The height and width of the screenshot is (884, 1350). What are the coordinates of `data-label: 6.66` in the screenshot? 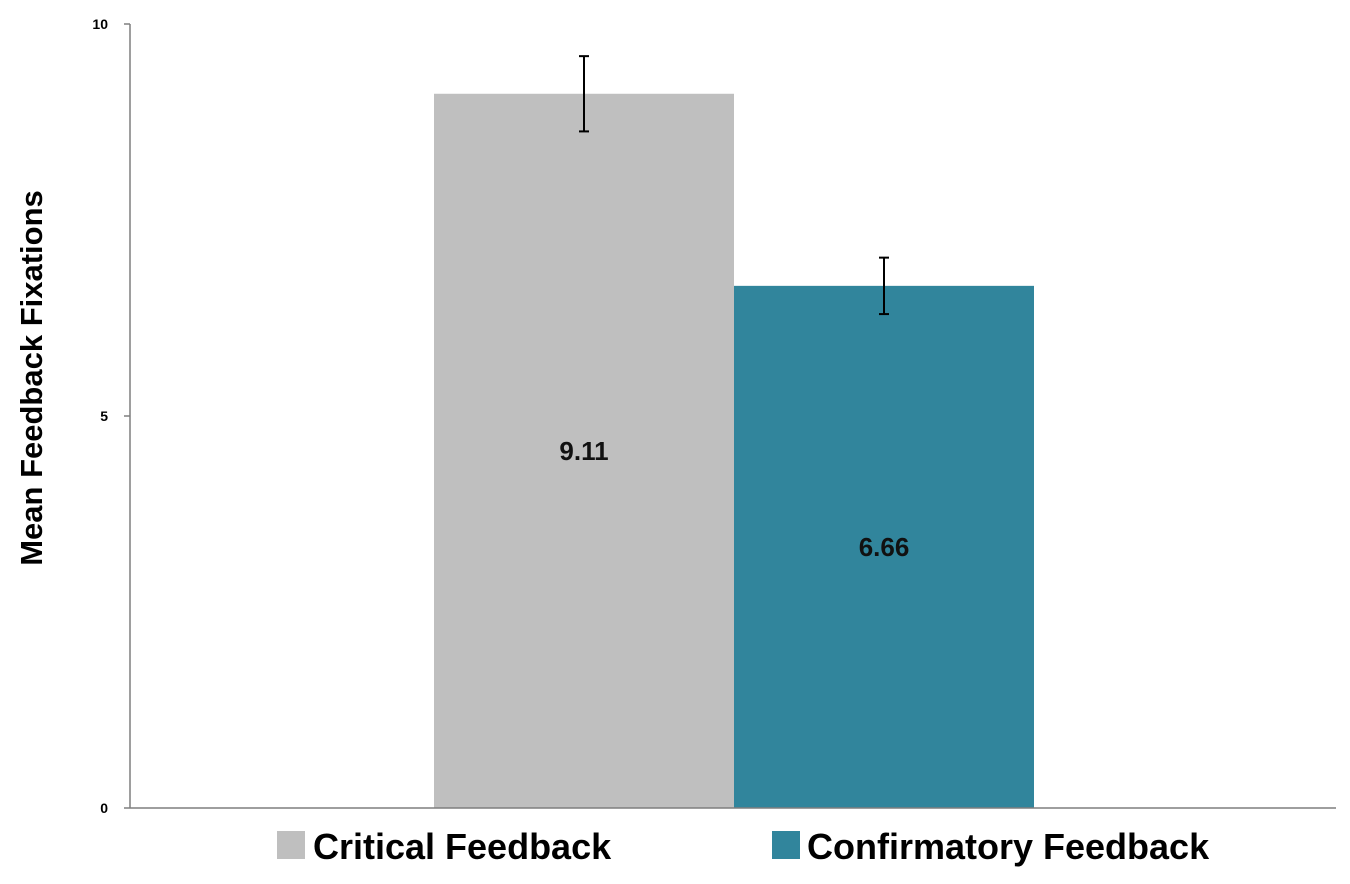 It's located at (884, 547).